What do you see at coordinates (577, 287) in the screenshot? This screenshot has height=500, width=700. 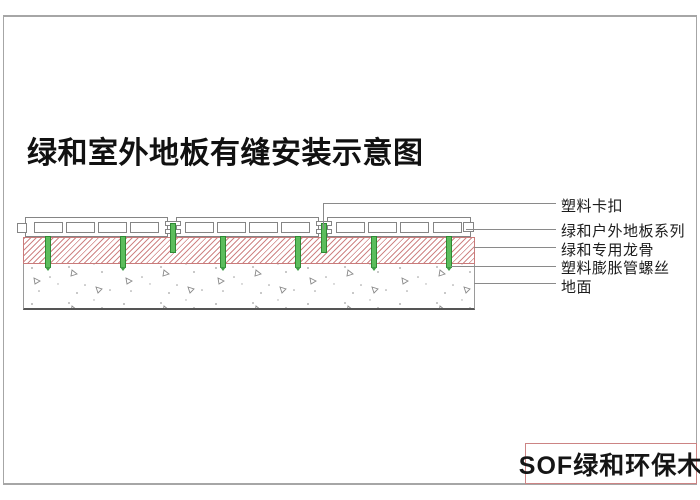 I see `label-ground: 地面` at bounding box center [577, 287].